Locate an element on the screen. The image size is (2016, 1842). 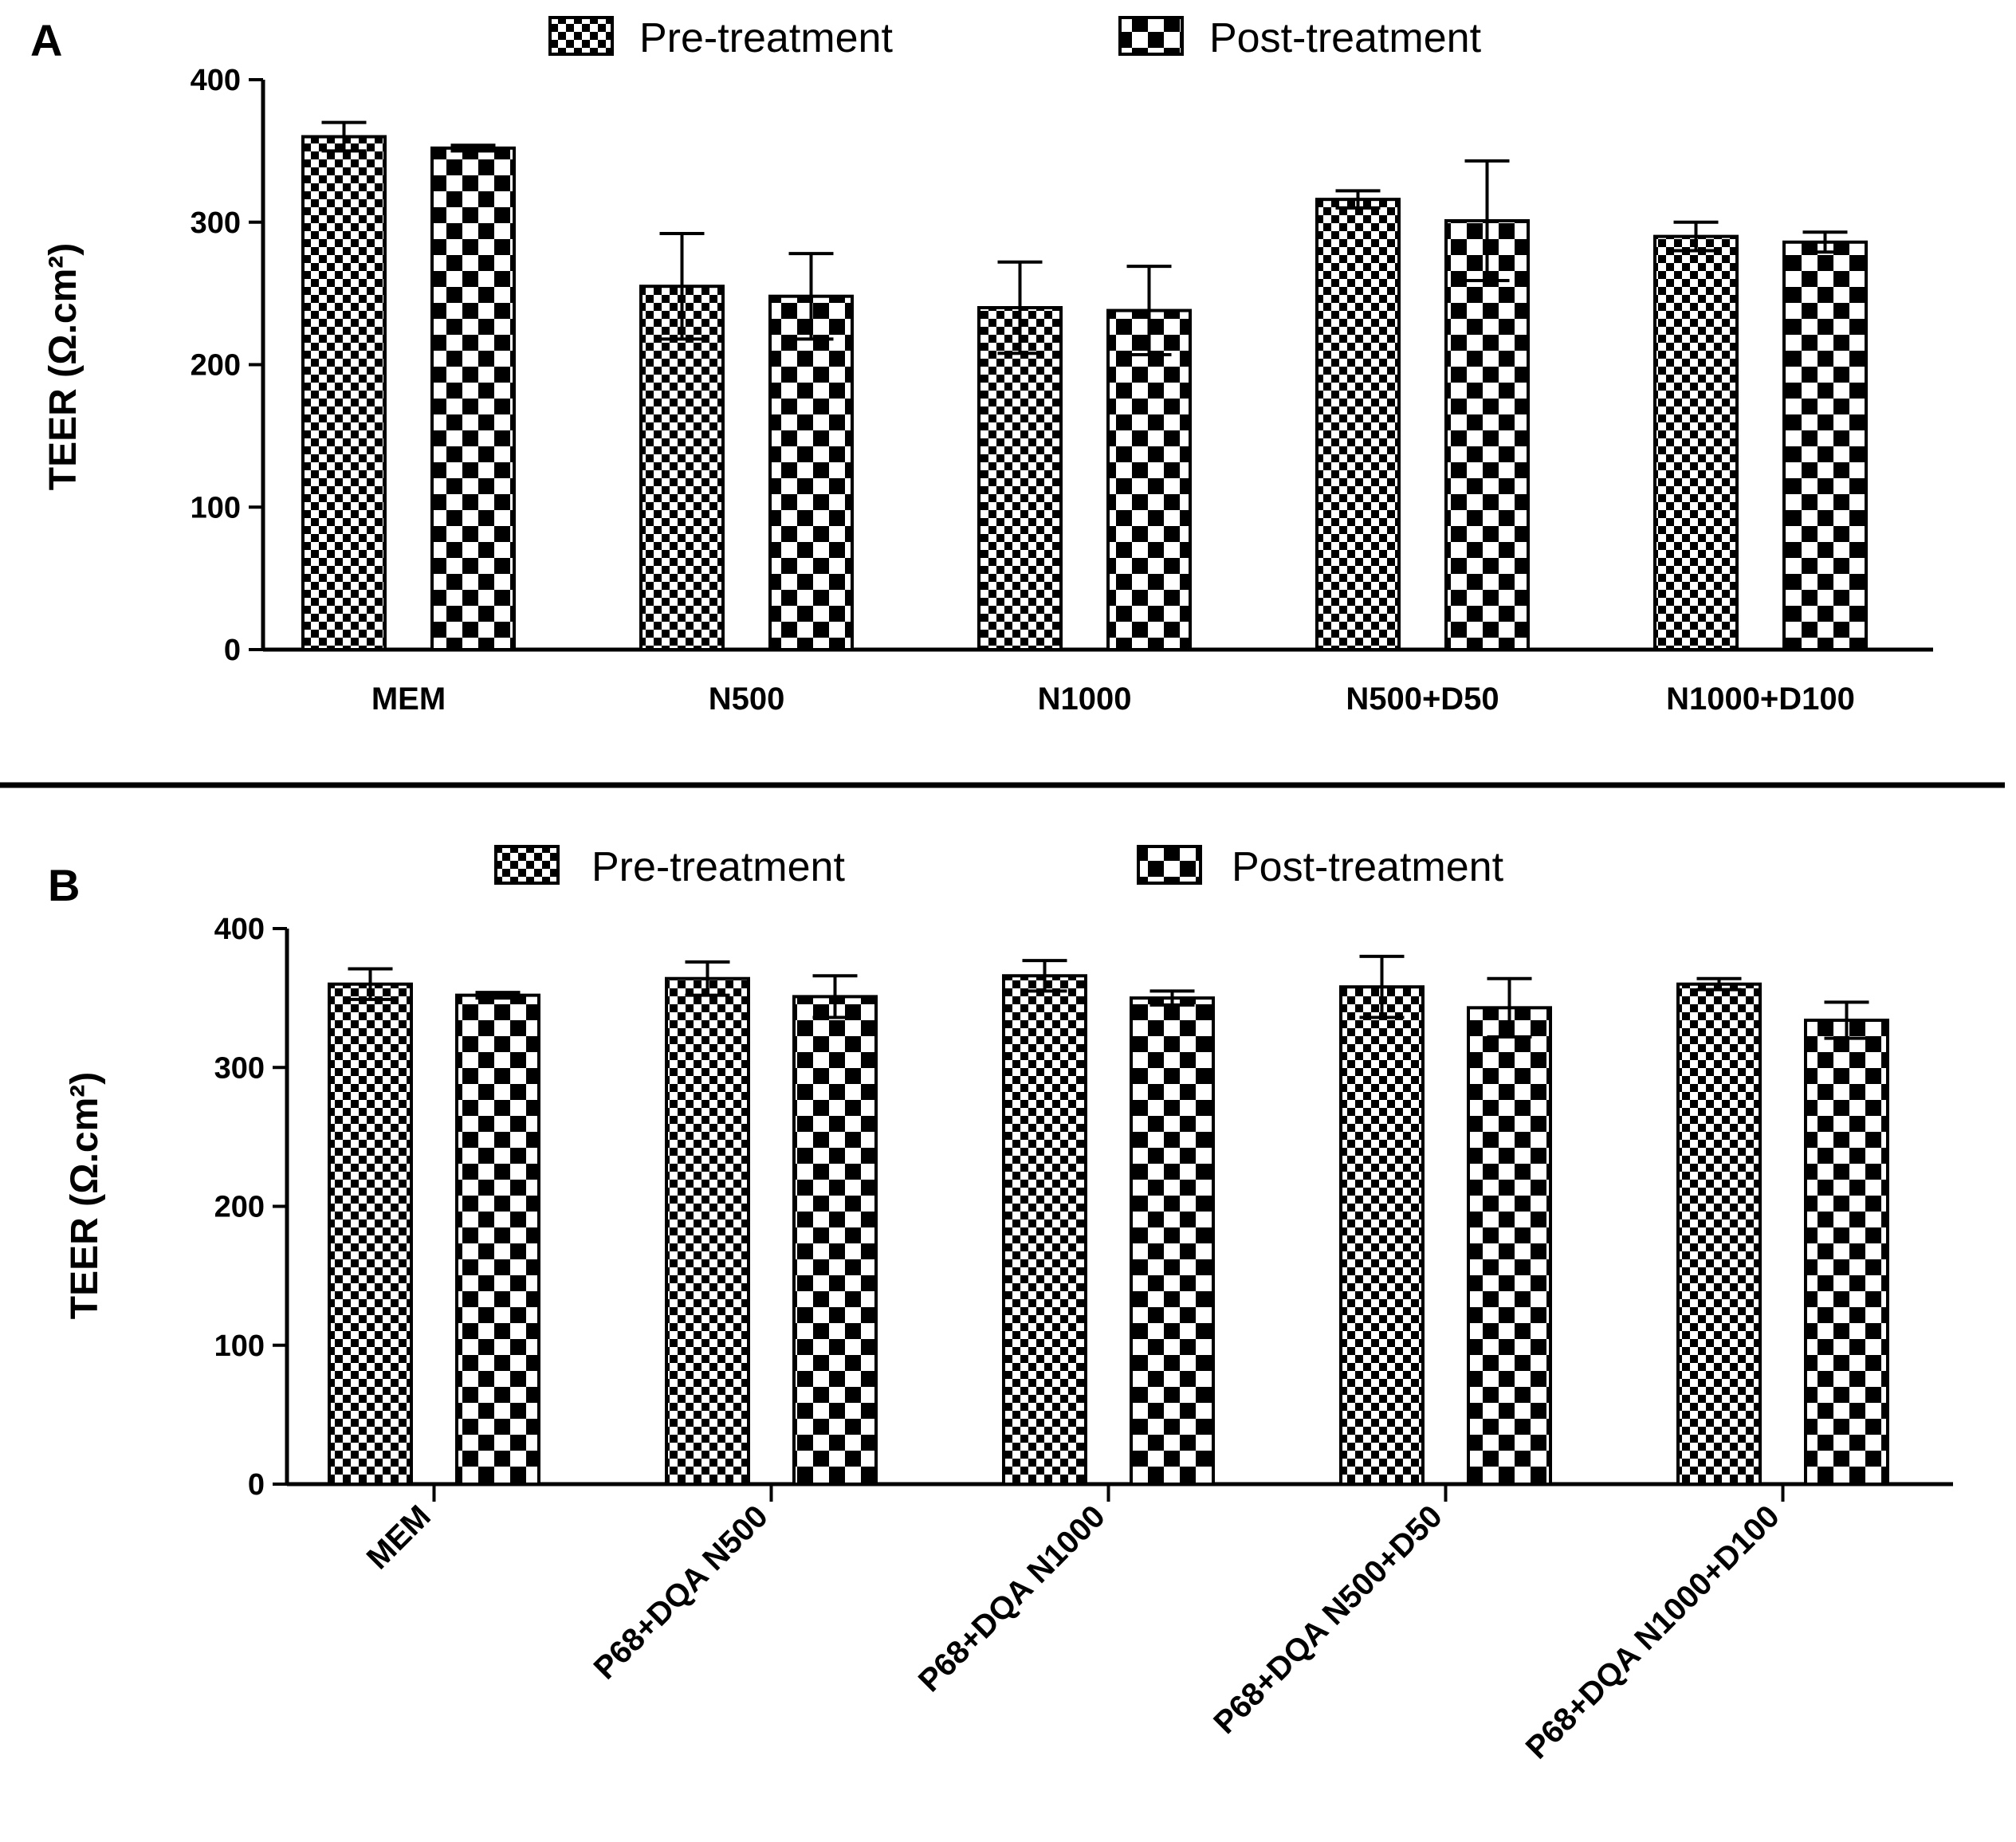
legend-a-pre-swatch is located at coordinates (581, 36).